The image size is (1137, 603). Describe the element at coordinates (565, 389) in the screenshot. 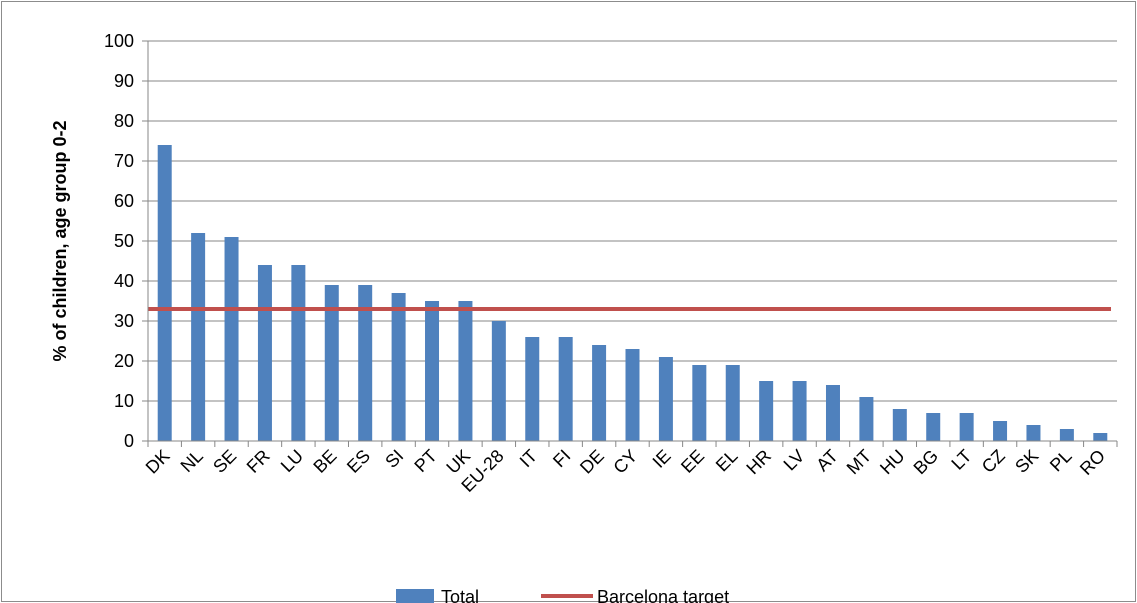

I see `bar-fi` at that location.